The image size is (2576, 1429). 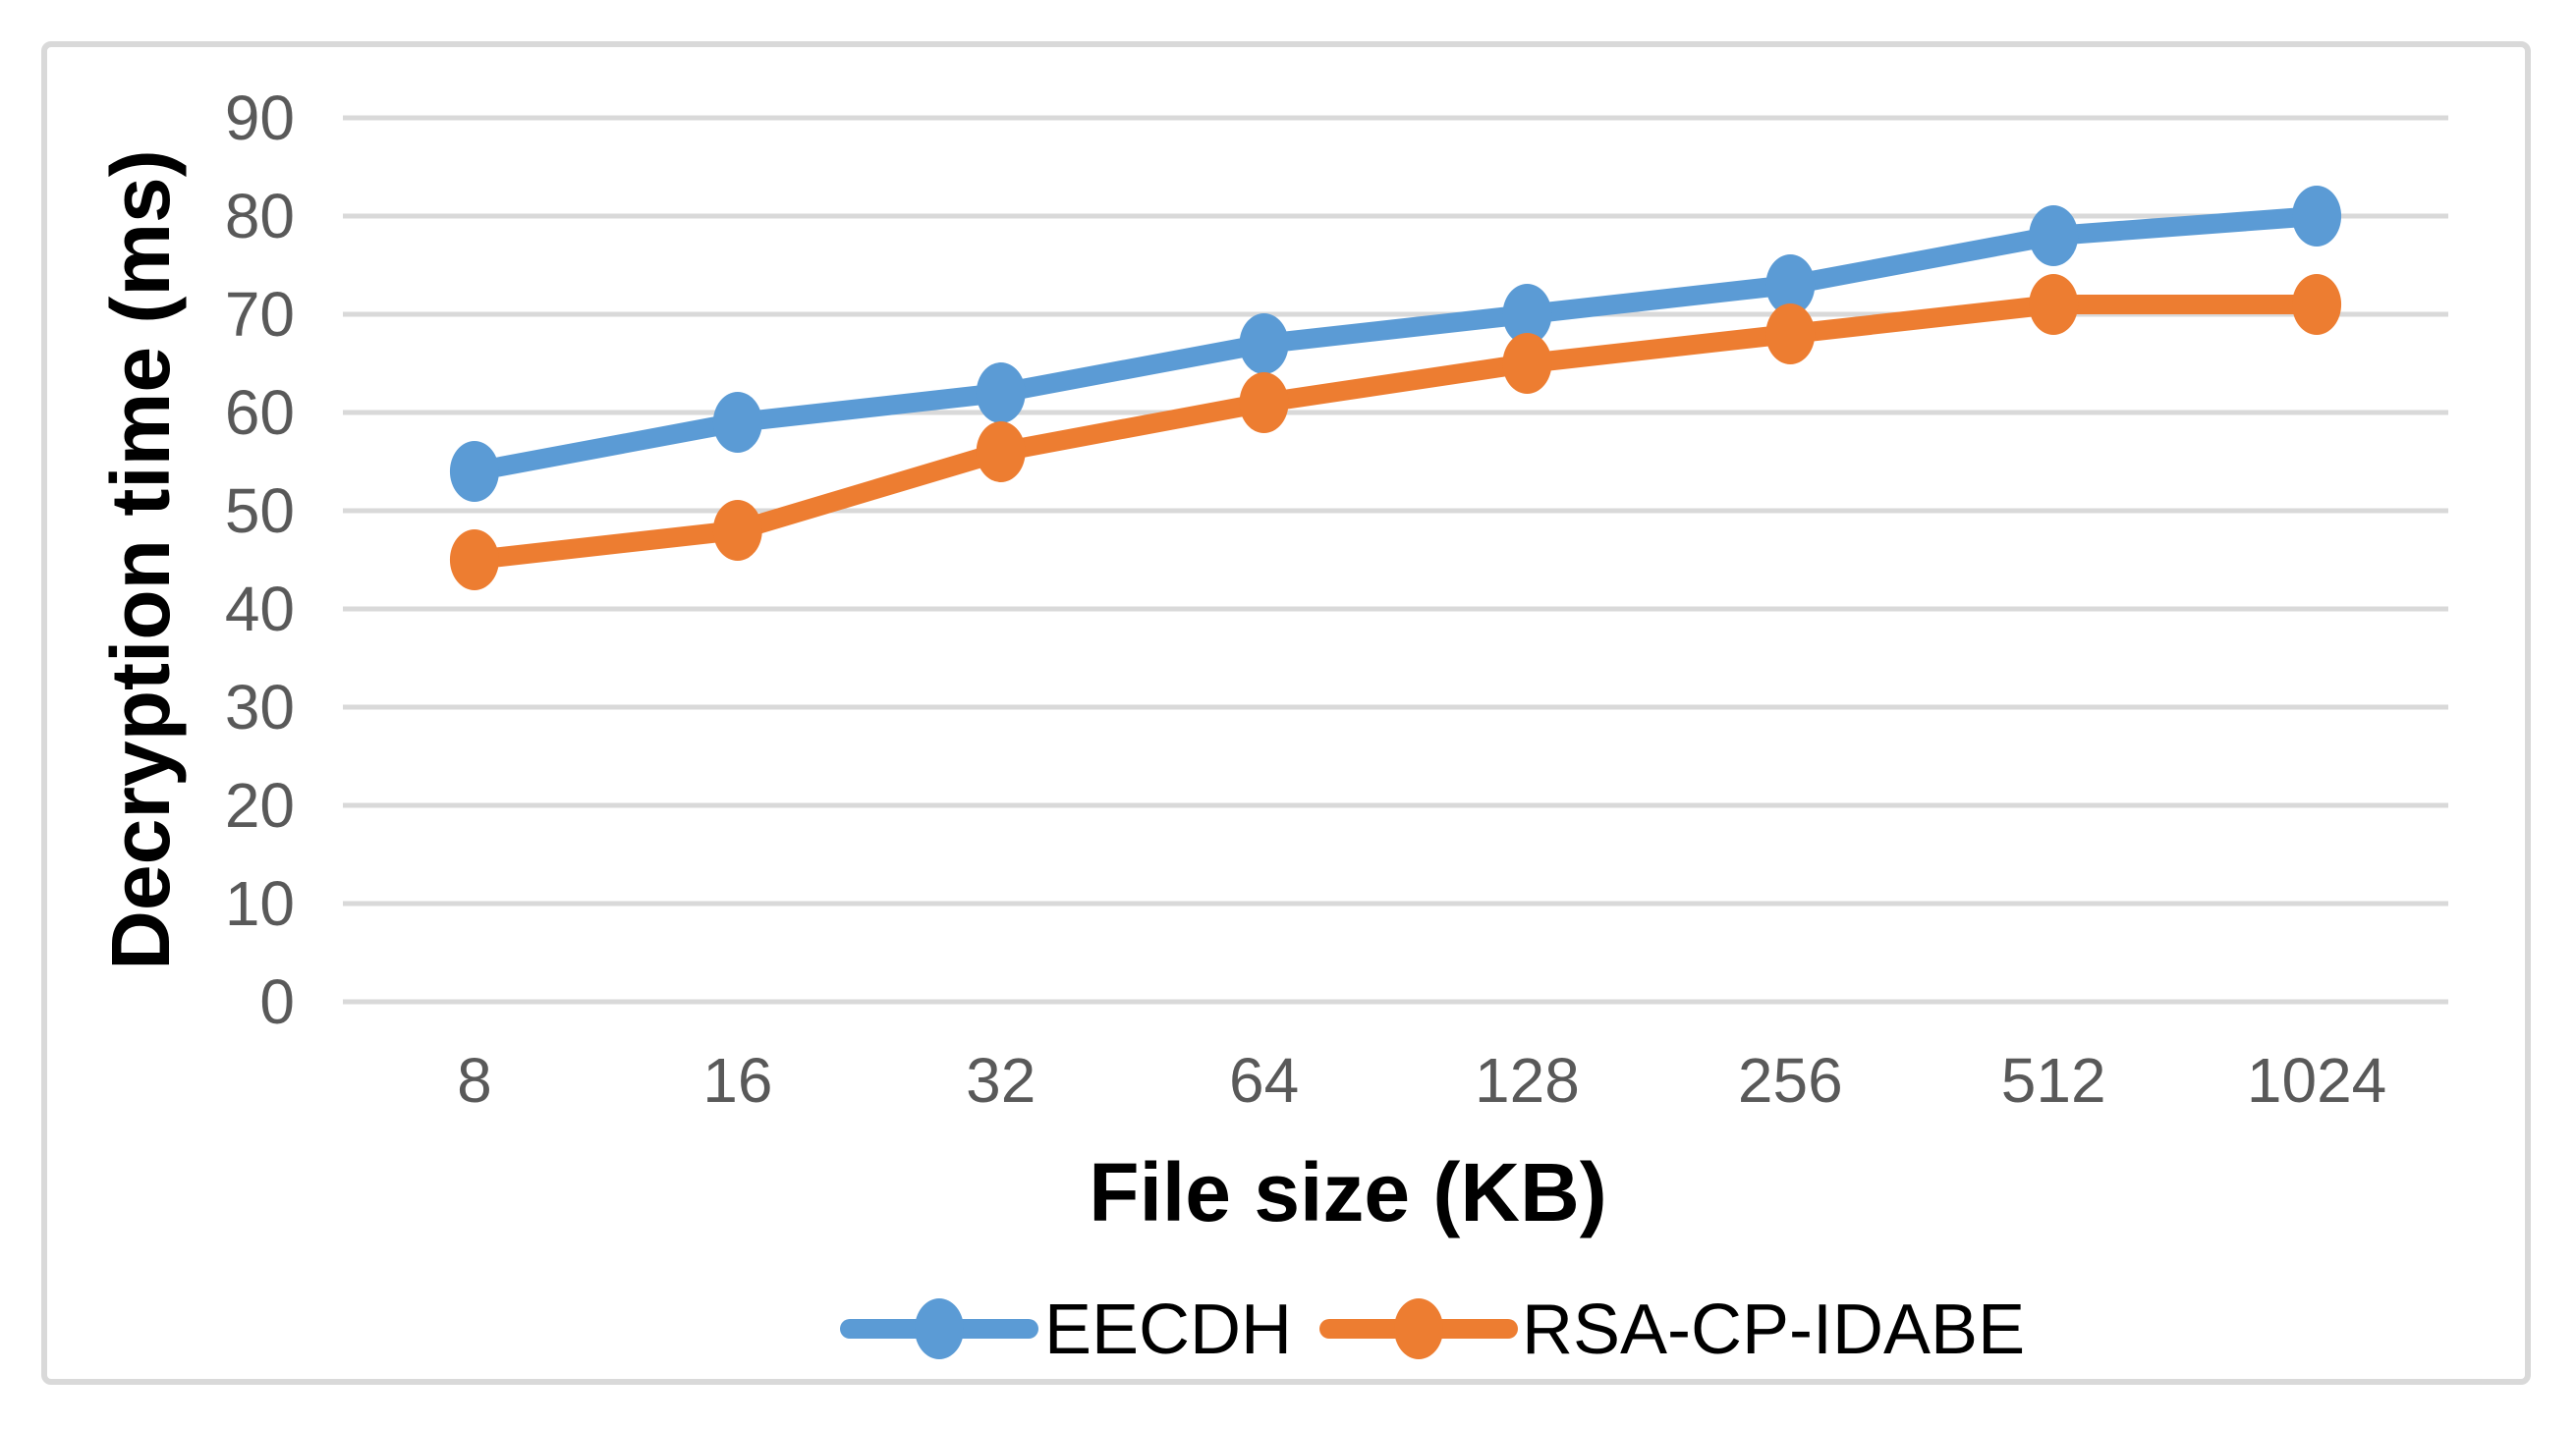 What do you see at coordinates (1527, 1080) in the screenshot?
I see `x-tick-label: 128` at bounding box center [1527, 1080].